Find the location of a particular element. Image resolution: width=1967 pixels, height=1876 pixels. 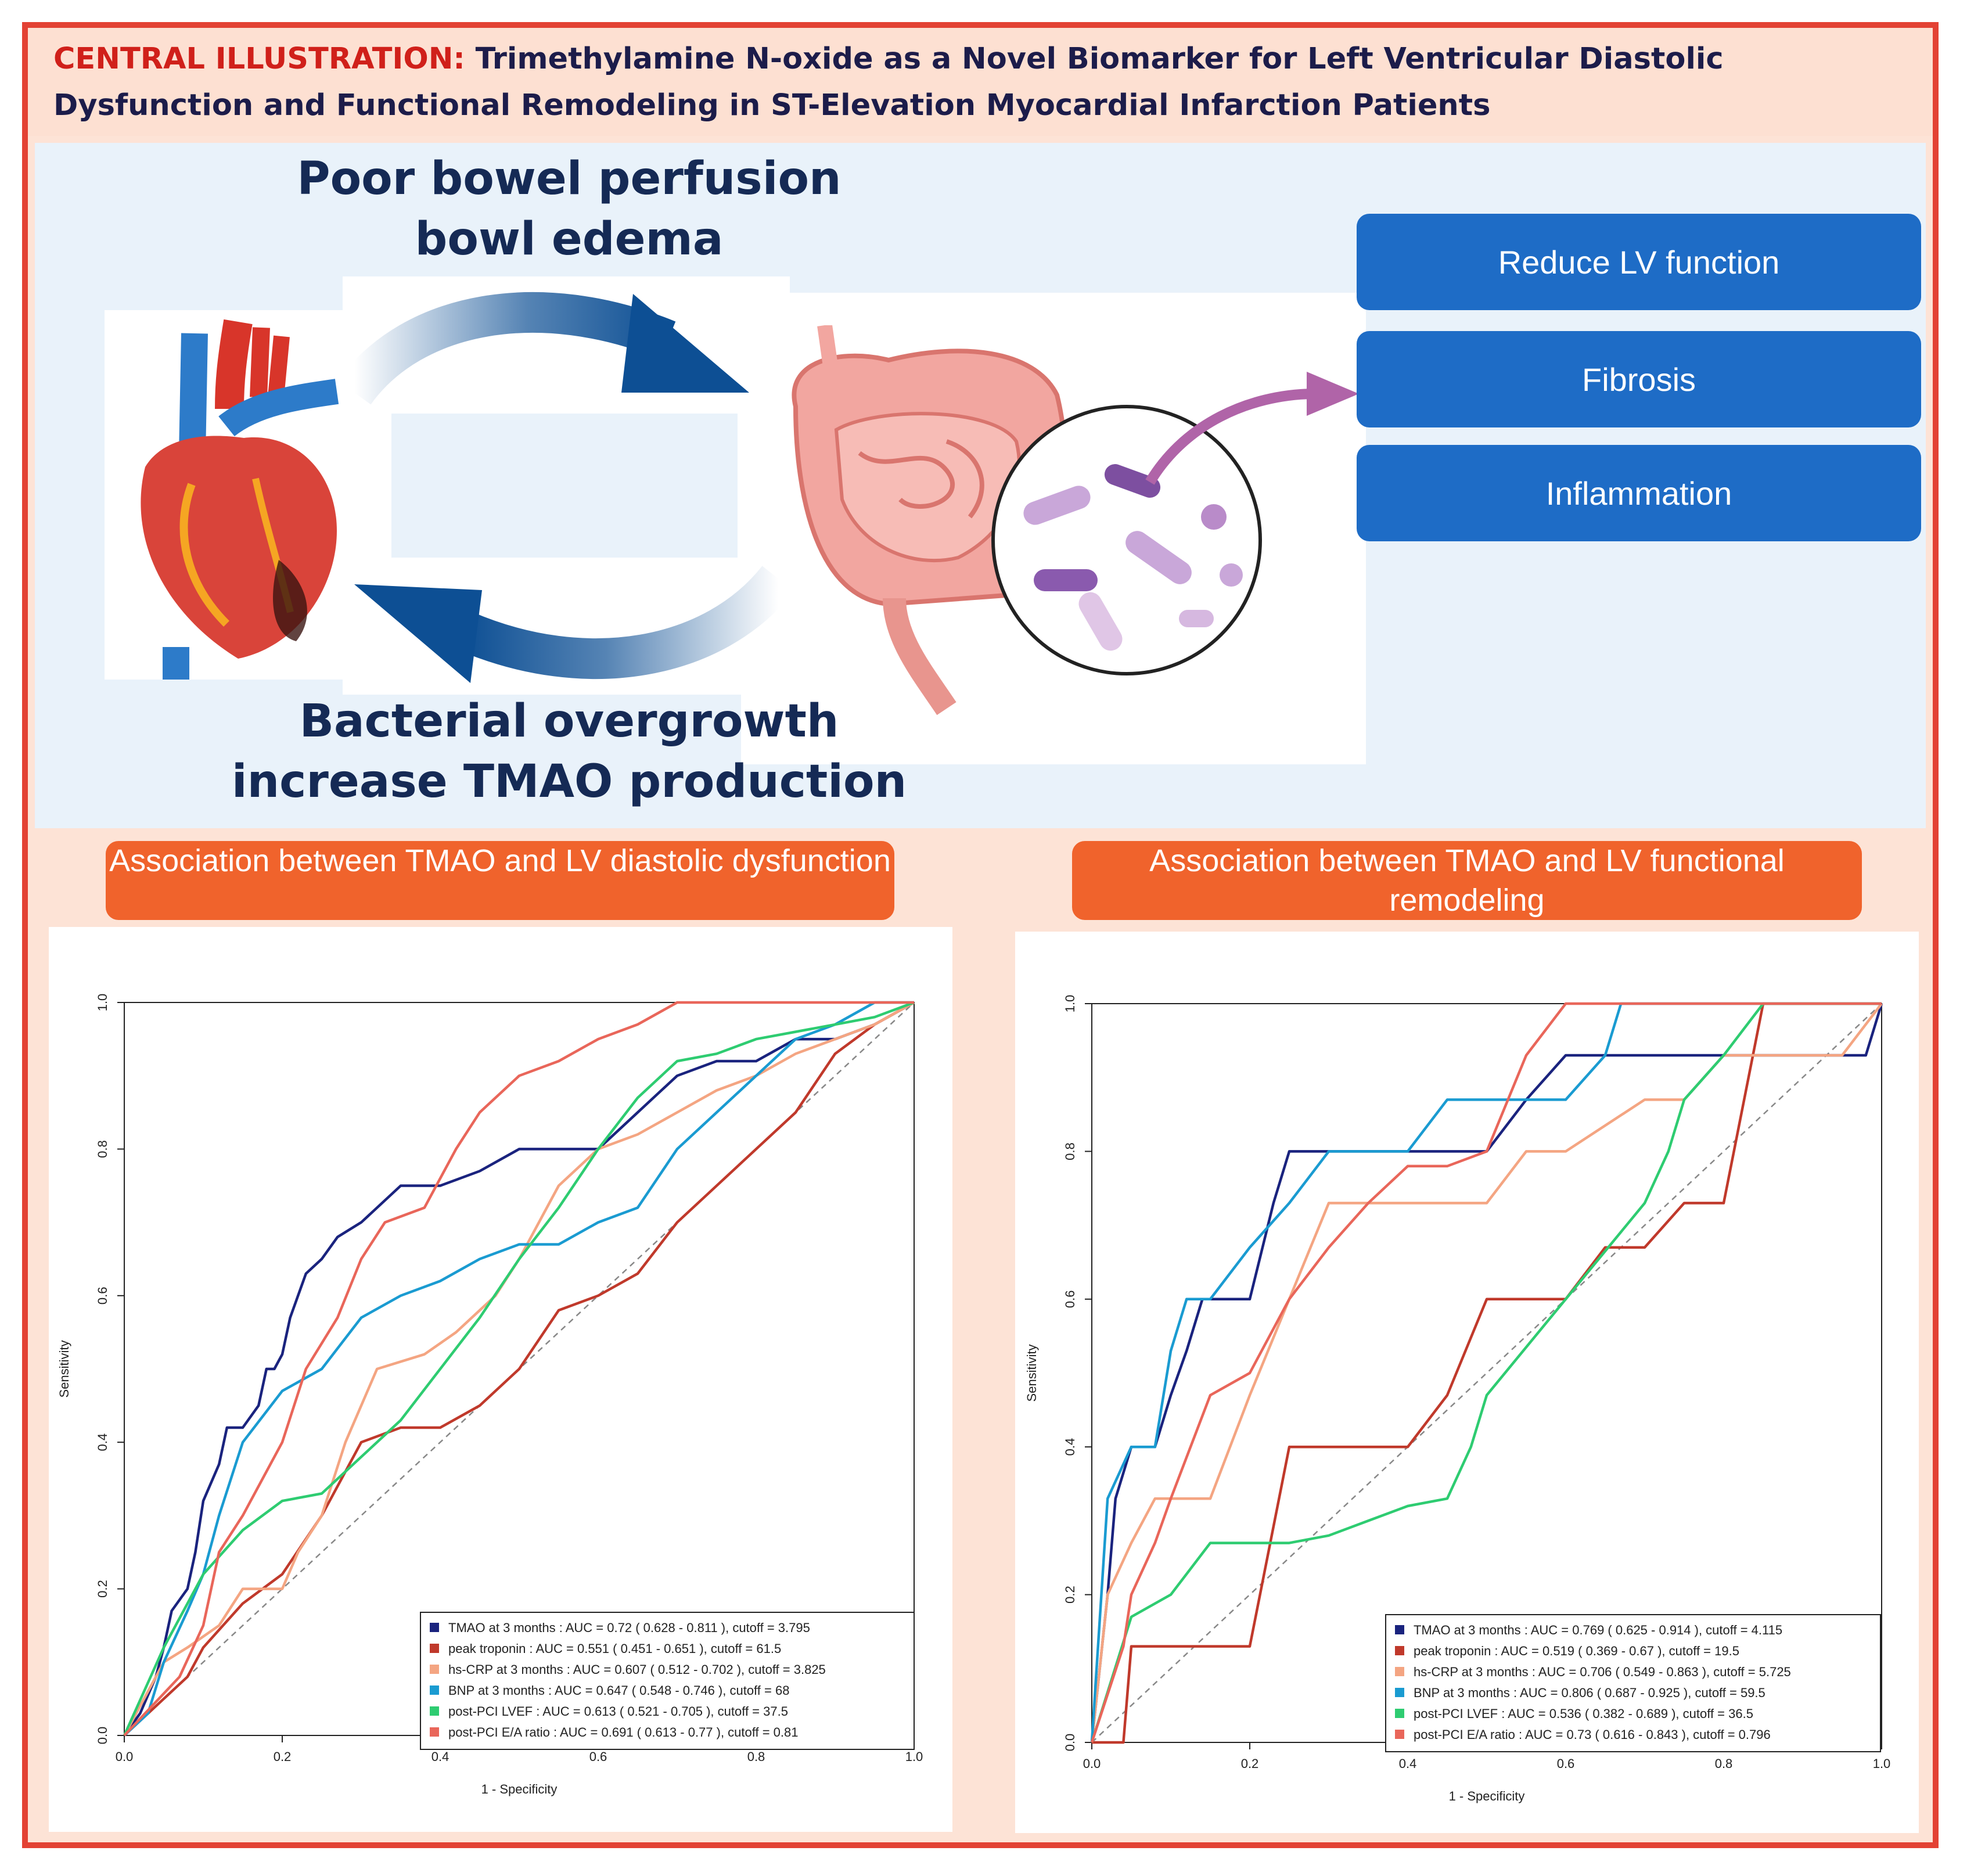

center-placeholder is located at coordinates (564, 486).